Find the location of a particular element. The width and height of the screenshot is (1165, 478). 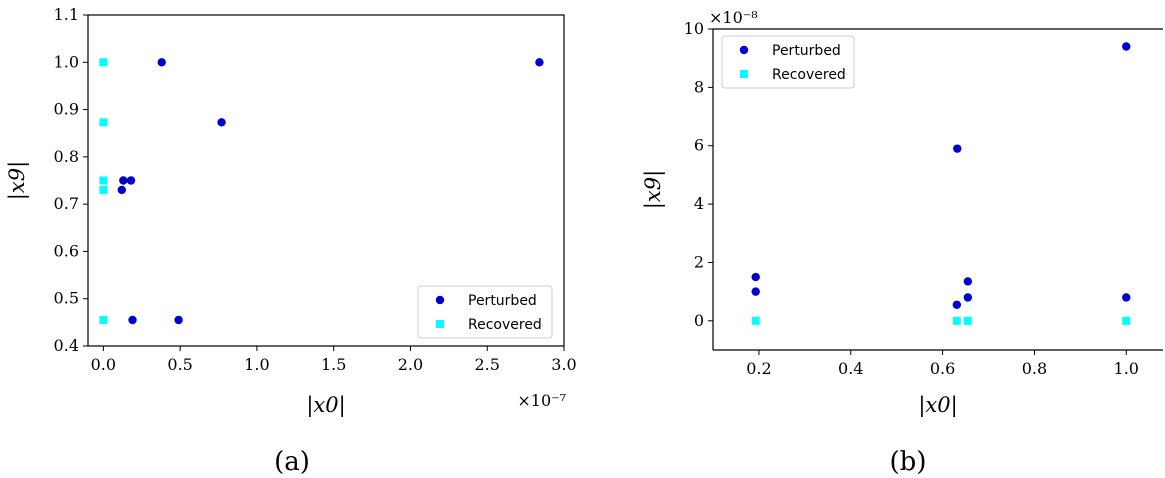

x-tick-label: 0.4 is located at coordinates (850, 368).